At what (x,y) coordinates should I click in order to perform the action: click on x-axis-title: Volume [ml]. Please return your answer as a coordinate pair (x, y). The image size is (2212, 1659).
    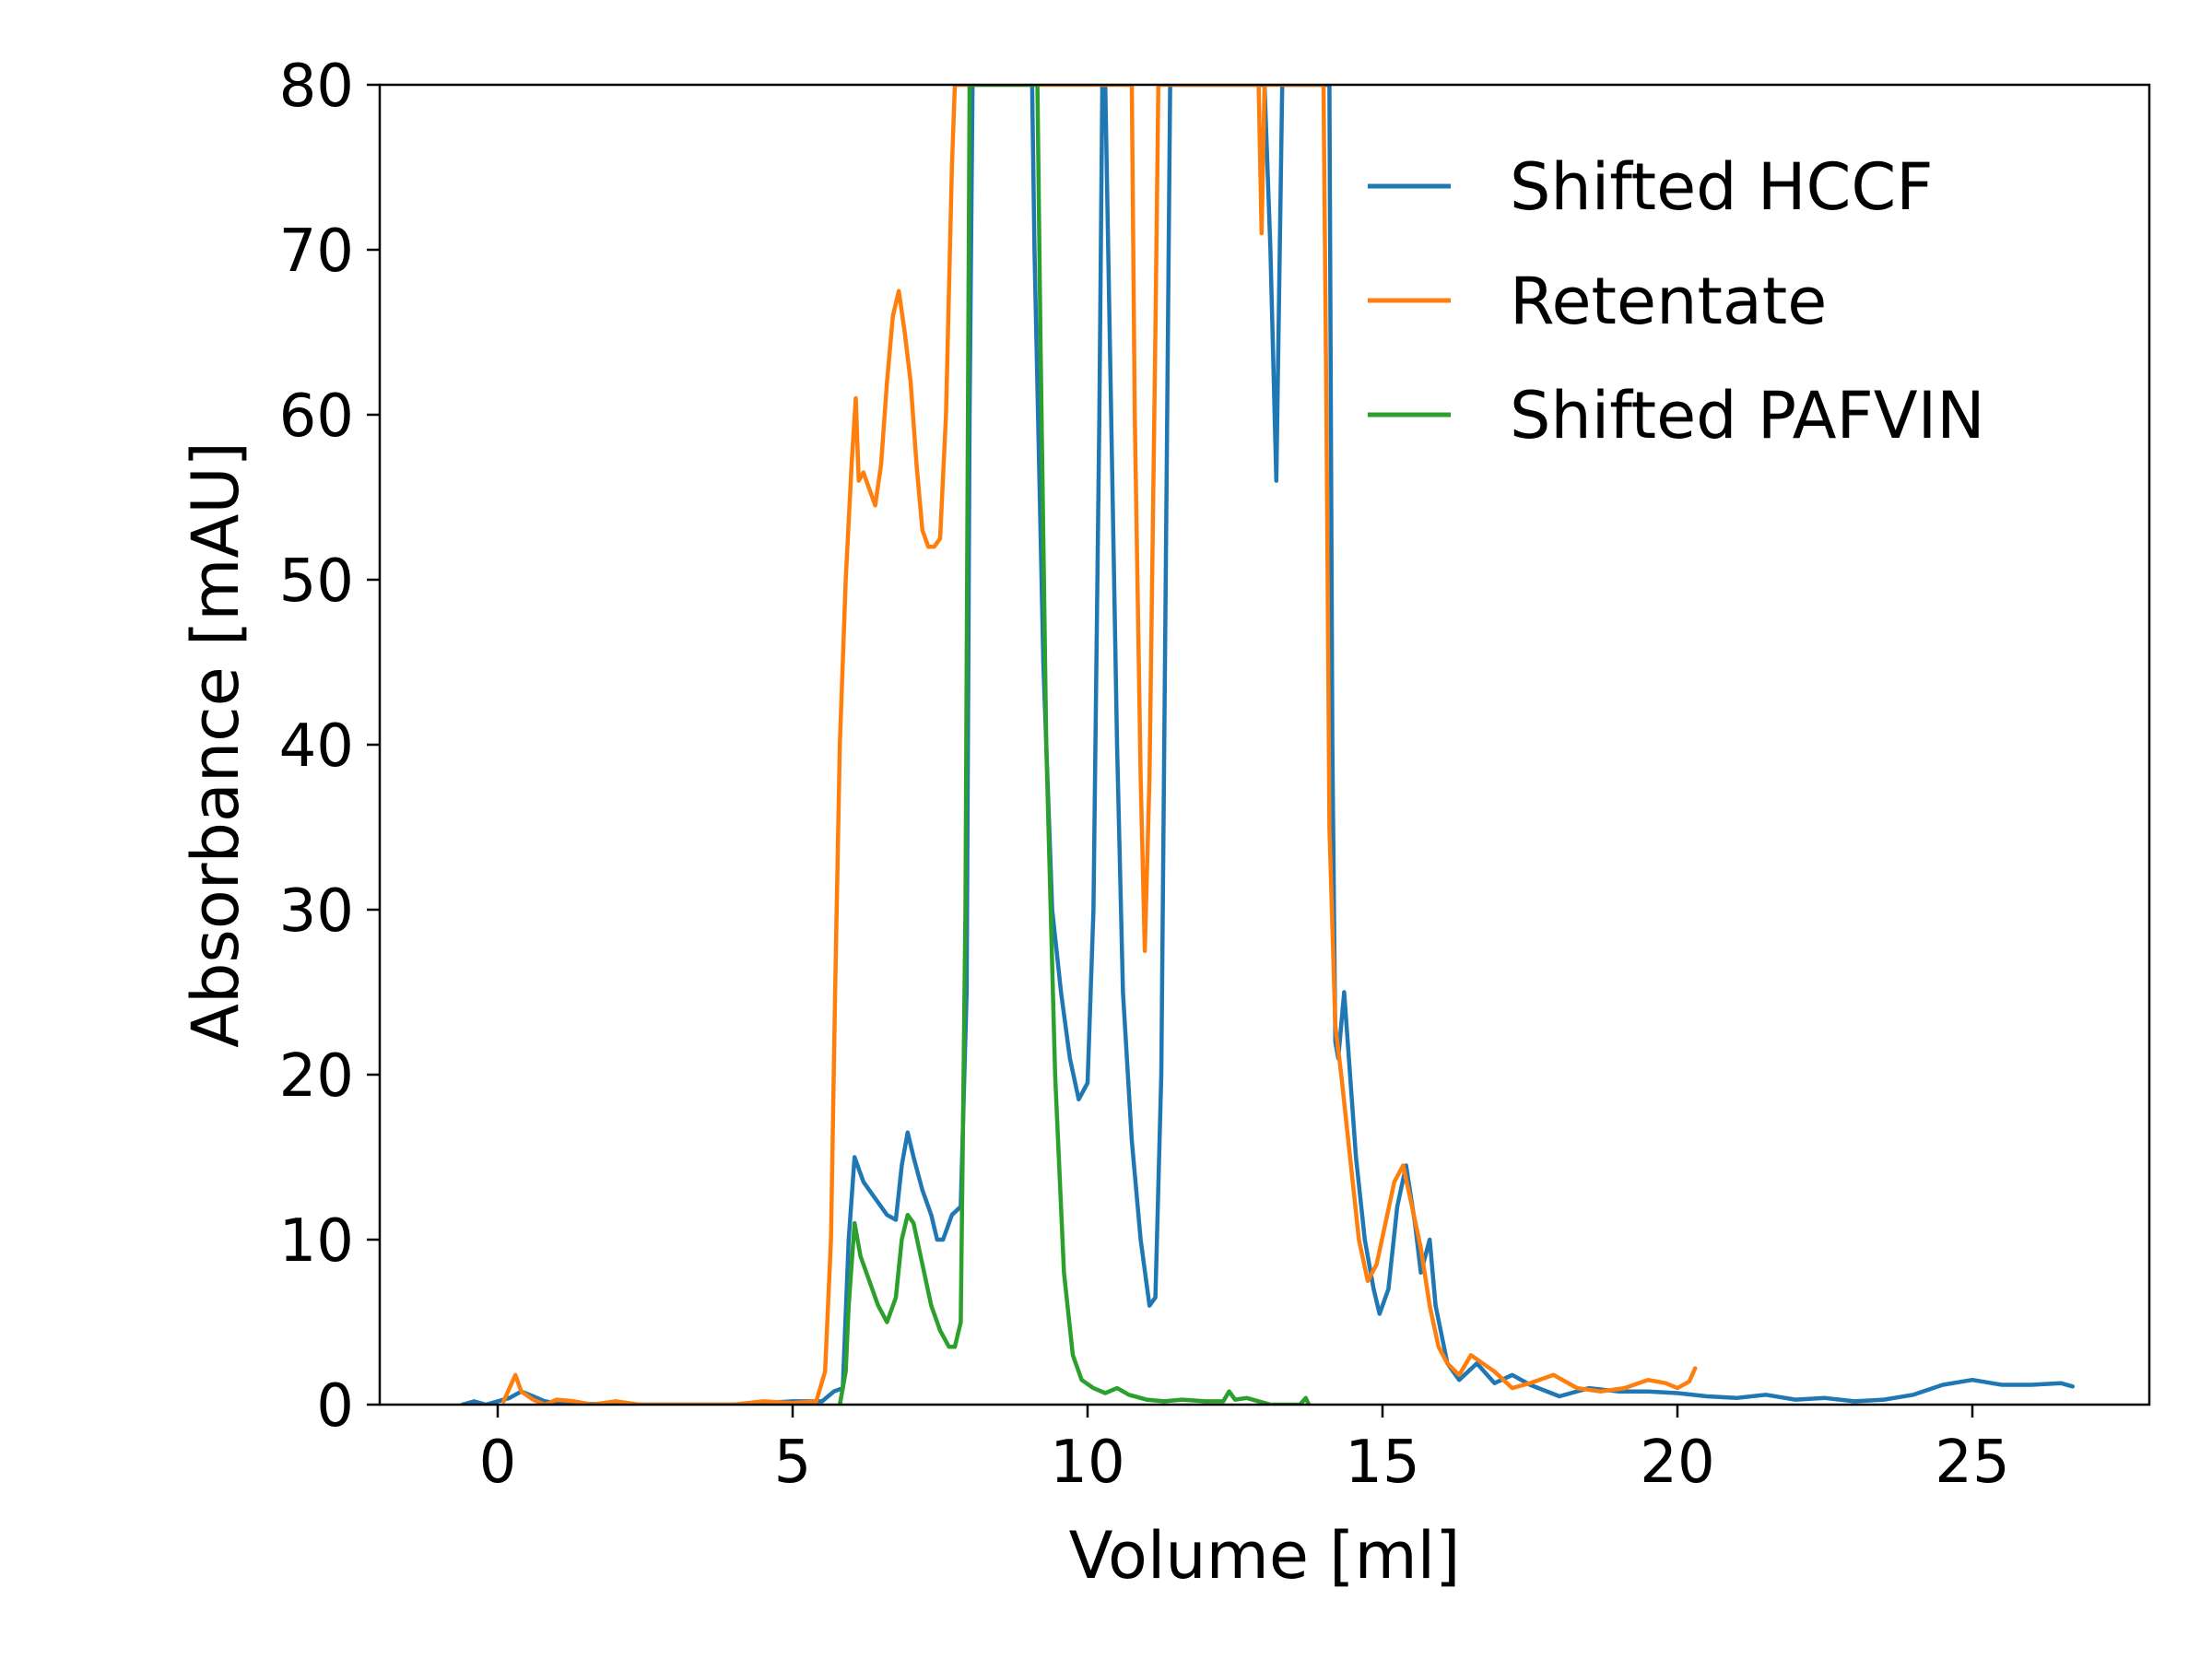
    Looking at the image, I should click on (1265, 1556).